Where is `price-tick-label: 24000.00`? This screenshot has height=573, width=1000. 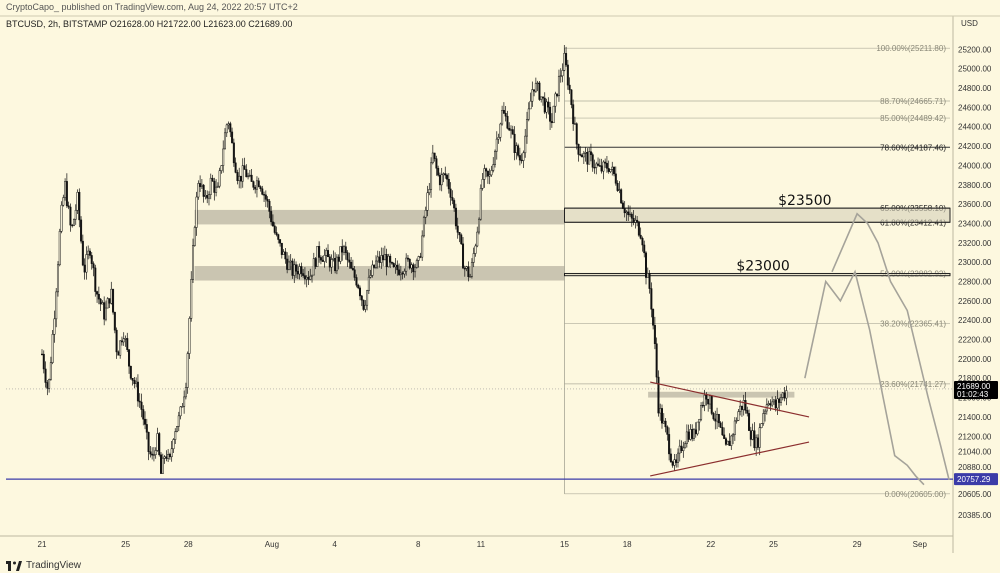 price-tick-label: 24000.00 is located at coordinates (975, 165).